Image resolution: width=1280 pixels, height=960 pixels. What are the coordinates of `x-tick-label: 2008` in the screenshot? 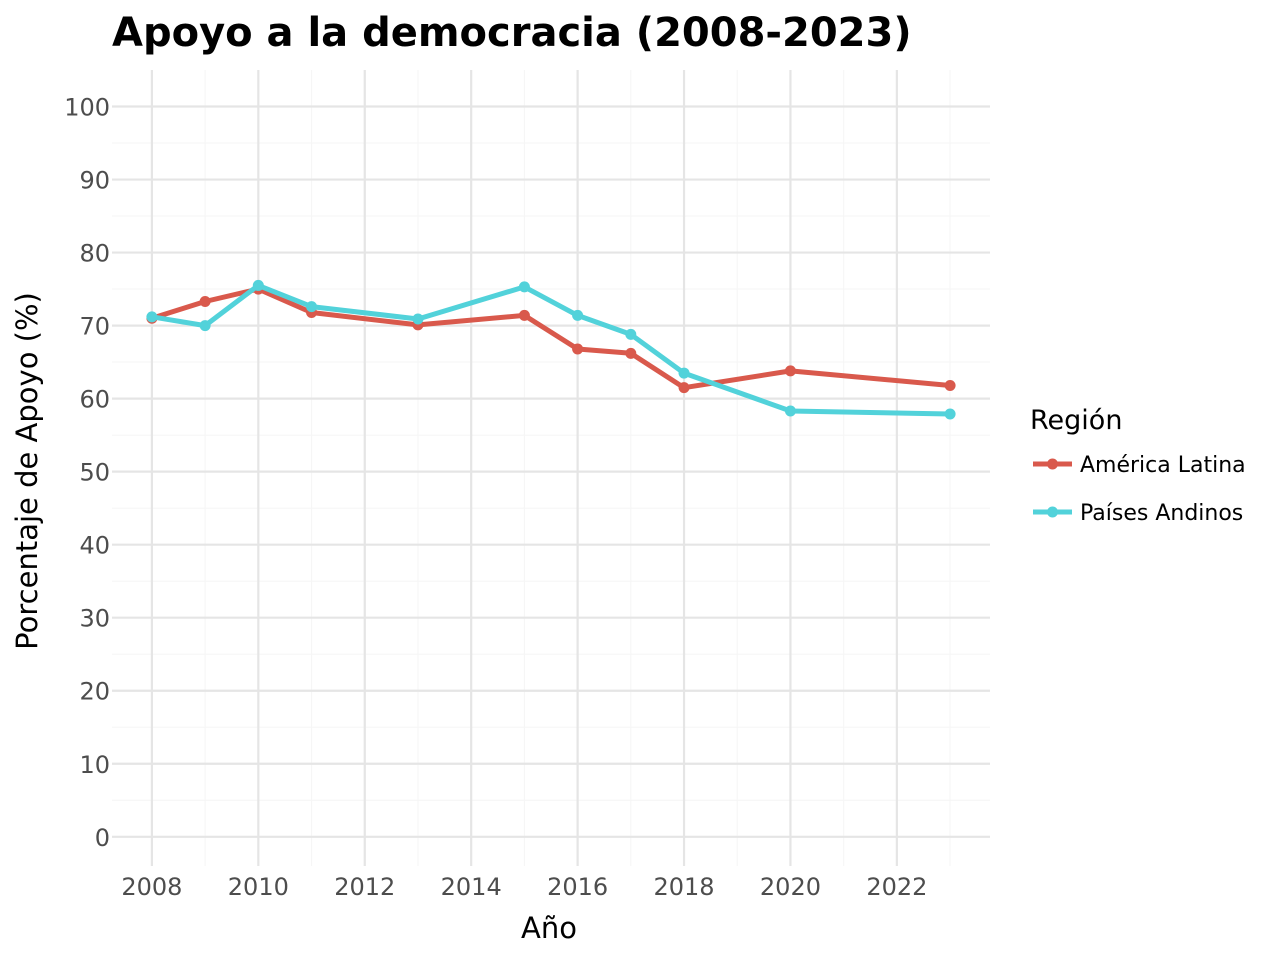 It's located at (151, 887).